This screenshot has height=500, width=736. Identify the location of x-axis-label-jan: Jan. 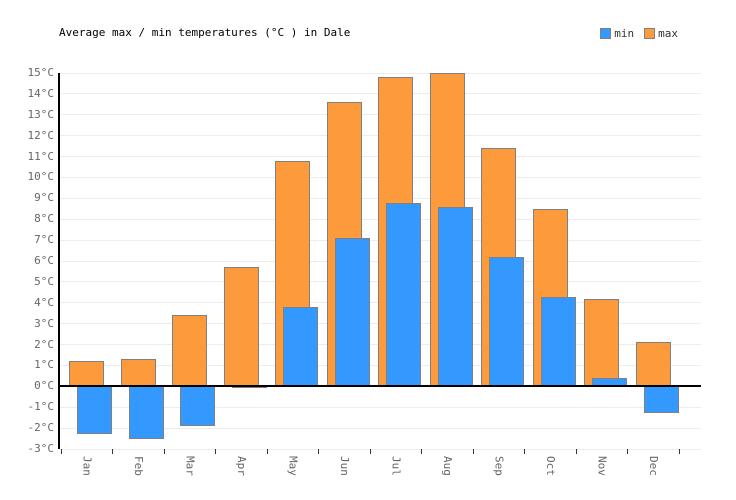
(87, 466).